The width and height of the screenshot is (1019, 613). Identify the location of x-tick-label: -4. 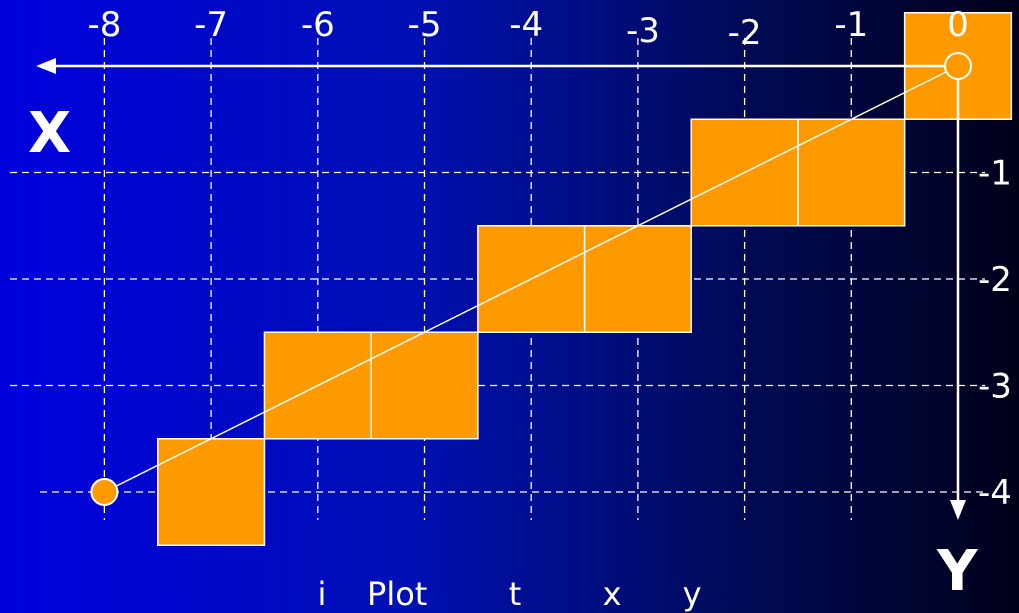
(526, 25).